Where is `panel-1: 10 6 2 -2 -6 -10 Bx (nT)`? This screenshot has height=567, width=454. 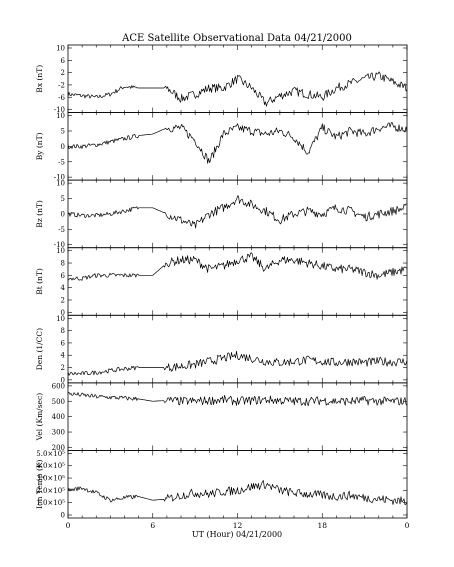 panel-1: 10 6 2 -2 -6 -10 Bx (nT) is located at coordinates (221, 79).